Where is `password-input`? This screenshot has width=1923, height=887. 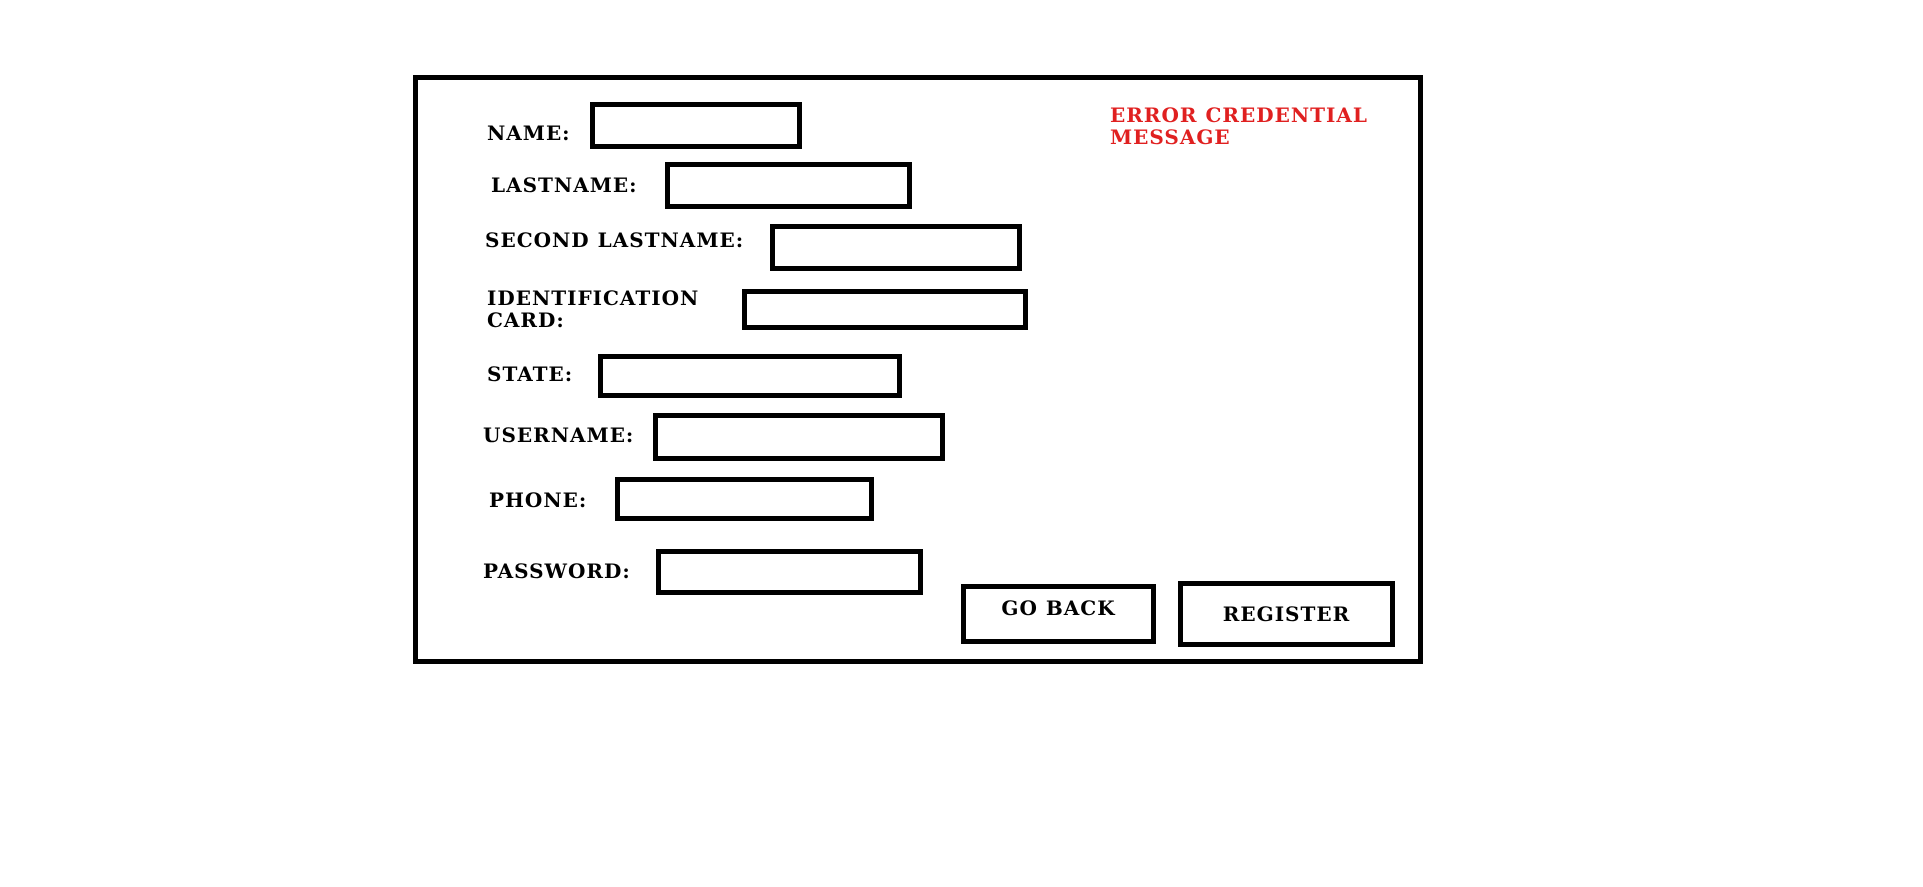
password-input is located at coordinates (789, 572).